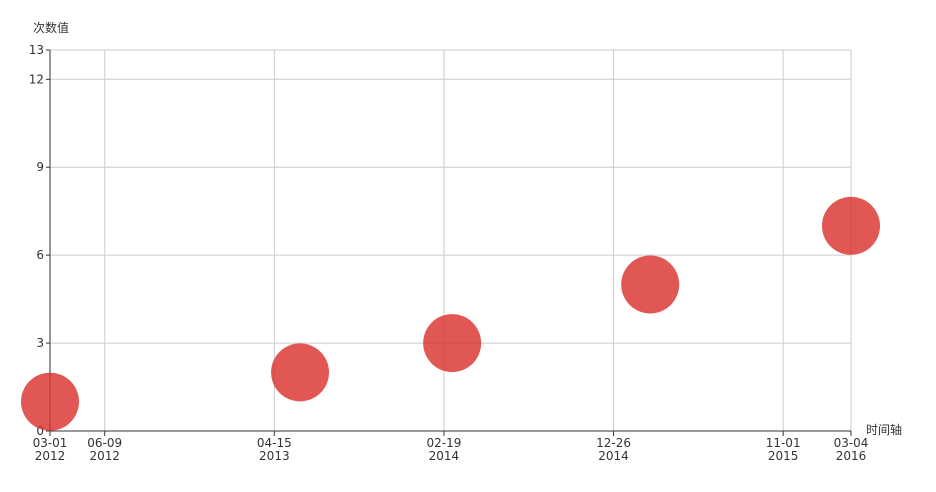 The width and height of the screenshot is (936, 492). I want to click on y-tick-label: 13, so click(36, 50).